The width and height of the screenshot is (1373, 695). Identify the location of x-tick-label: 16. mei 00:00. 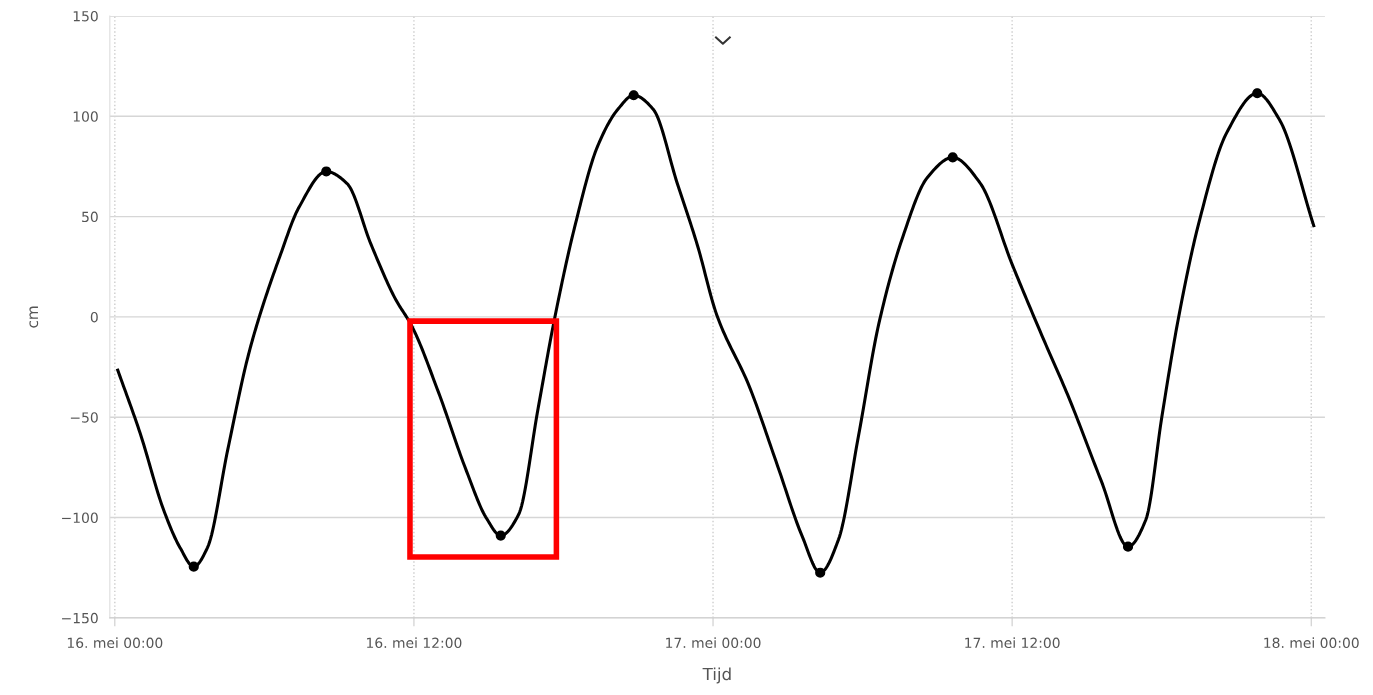
(115, 643).